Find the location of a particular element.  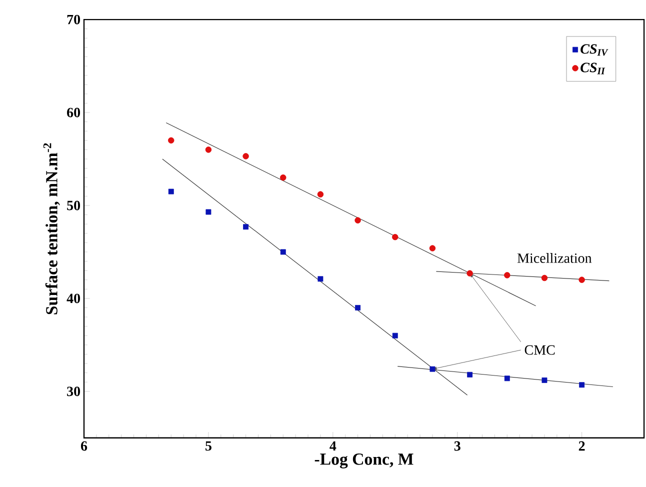

legend-label: CS$_{IV}$ is located at coordinates (594, 50).